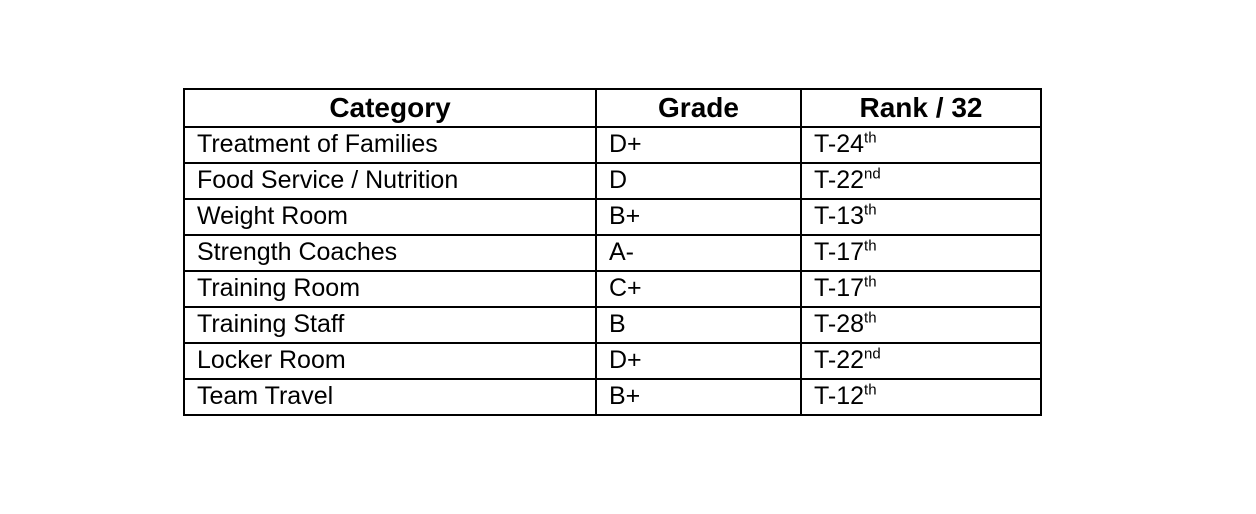 The image size is (1256, 514). What do you see at coordinates (921, 397) in the screenshot?
I see `rank-cell: T-12th` at bounding box center [921, 397].